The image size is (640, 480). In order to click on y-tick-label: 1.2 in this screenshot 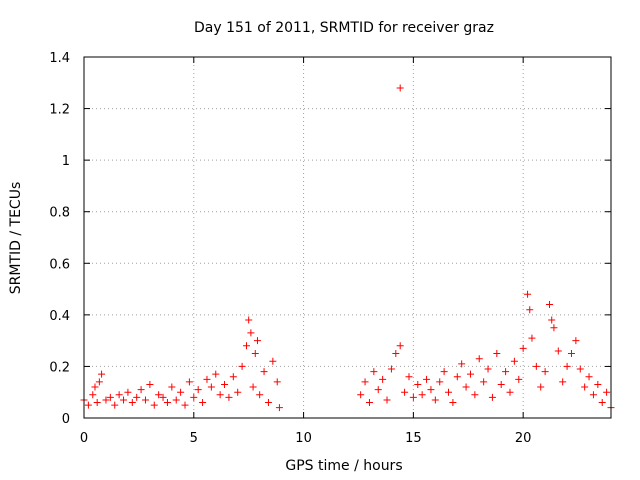, I will do `click(59, 110)`.